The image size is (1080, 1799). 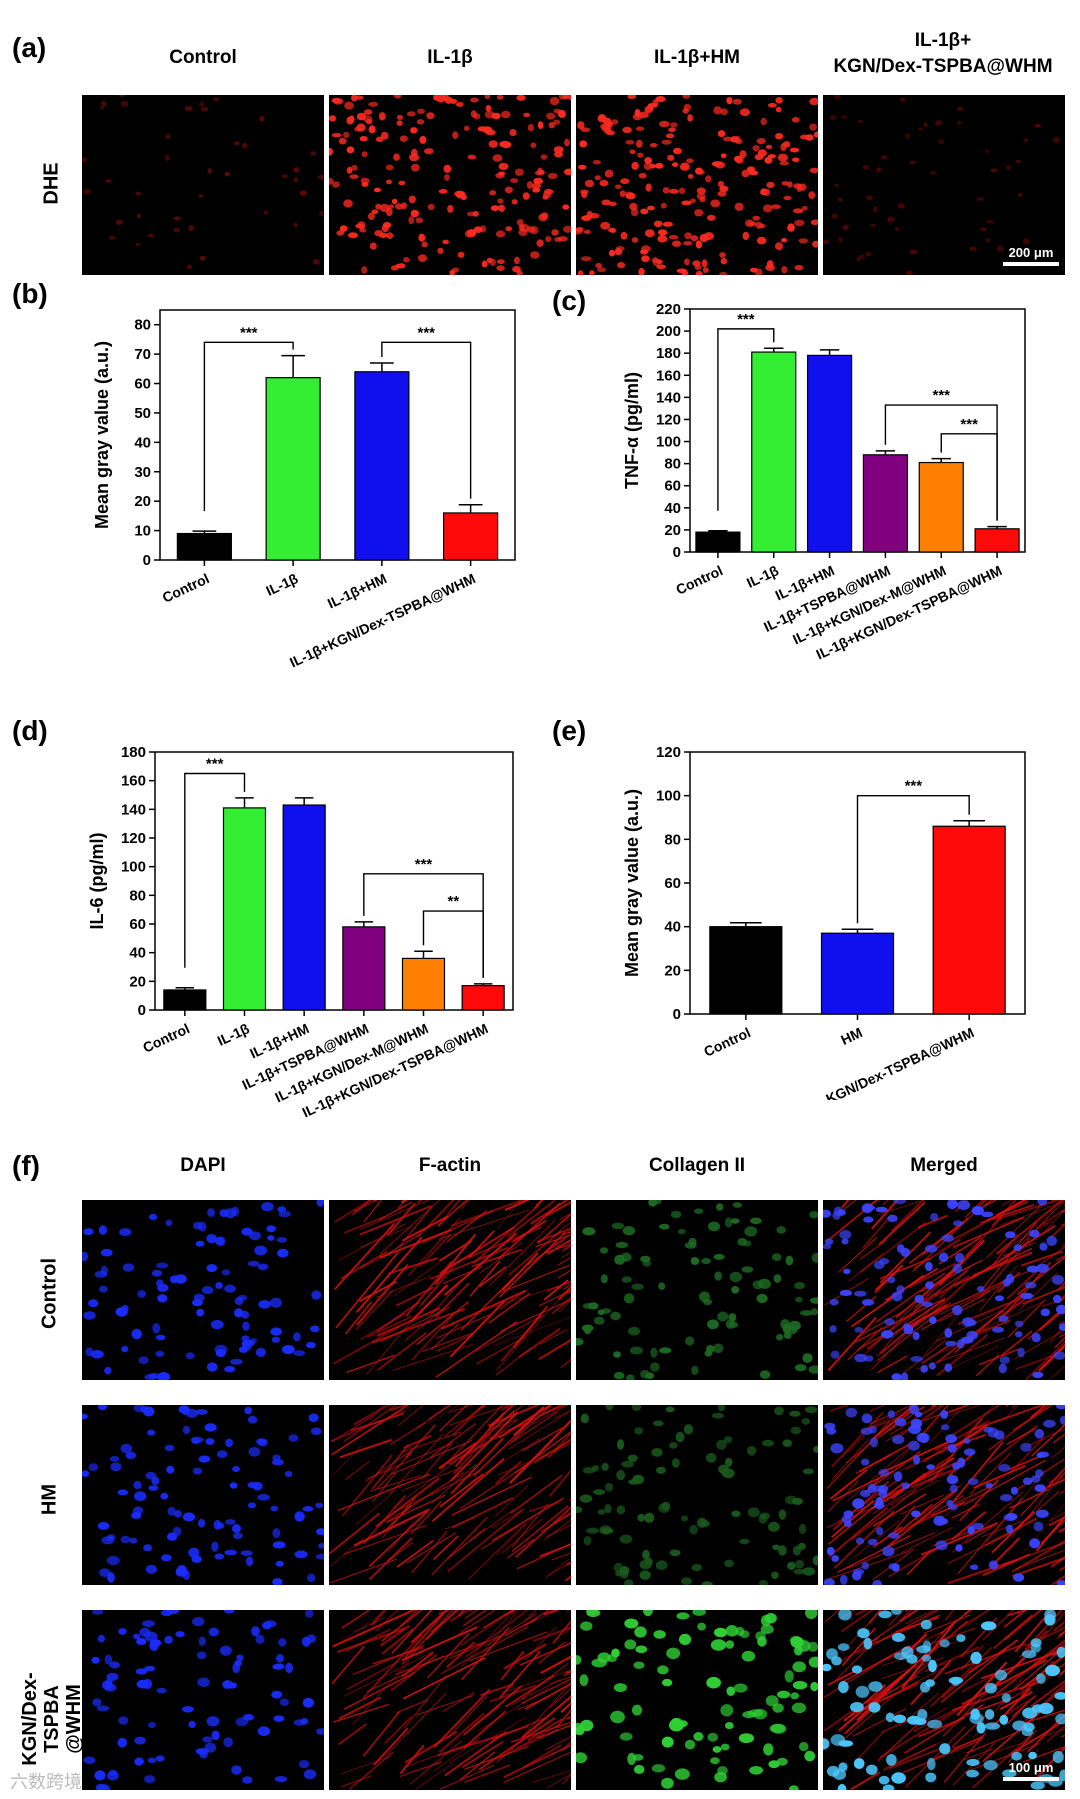 What do you see at coordinates (944, 1290) in the screenshot?
I see `merged-image-control` at bounding box center [944, 1290].